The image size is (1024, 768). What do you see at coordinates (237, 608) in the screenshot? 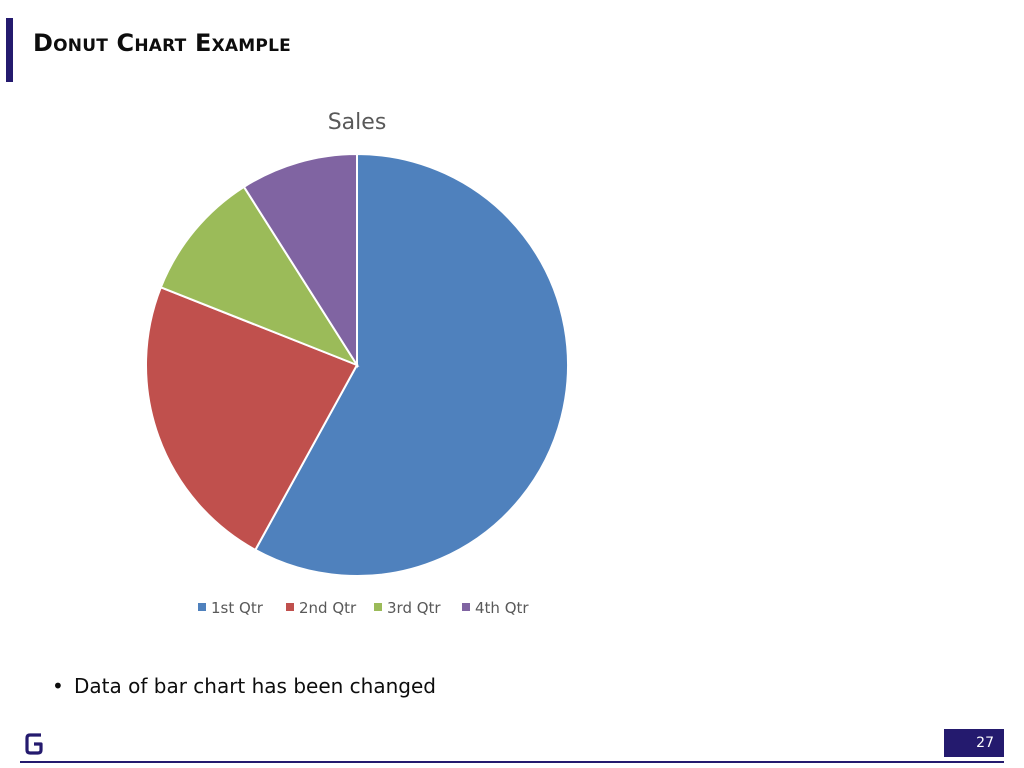
I see `legend-label-1: 1st Qtr` at bounding box center [237, 608].